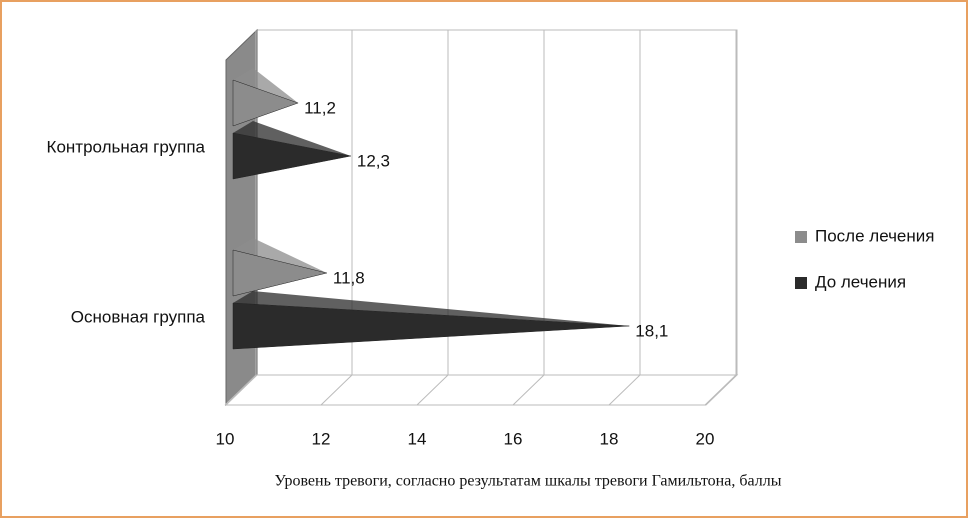  Describe the element at coordinates (225, 438) in the screenshot. I see `x-tick-label: 10` at that location.